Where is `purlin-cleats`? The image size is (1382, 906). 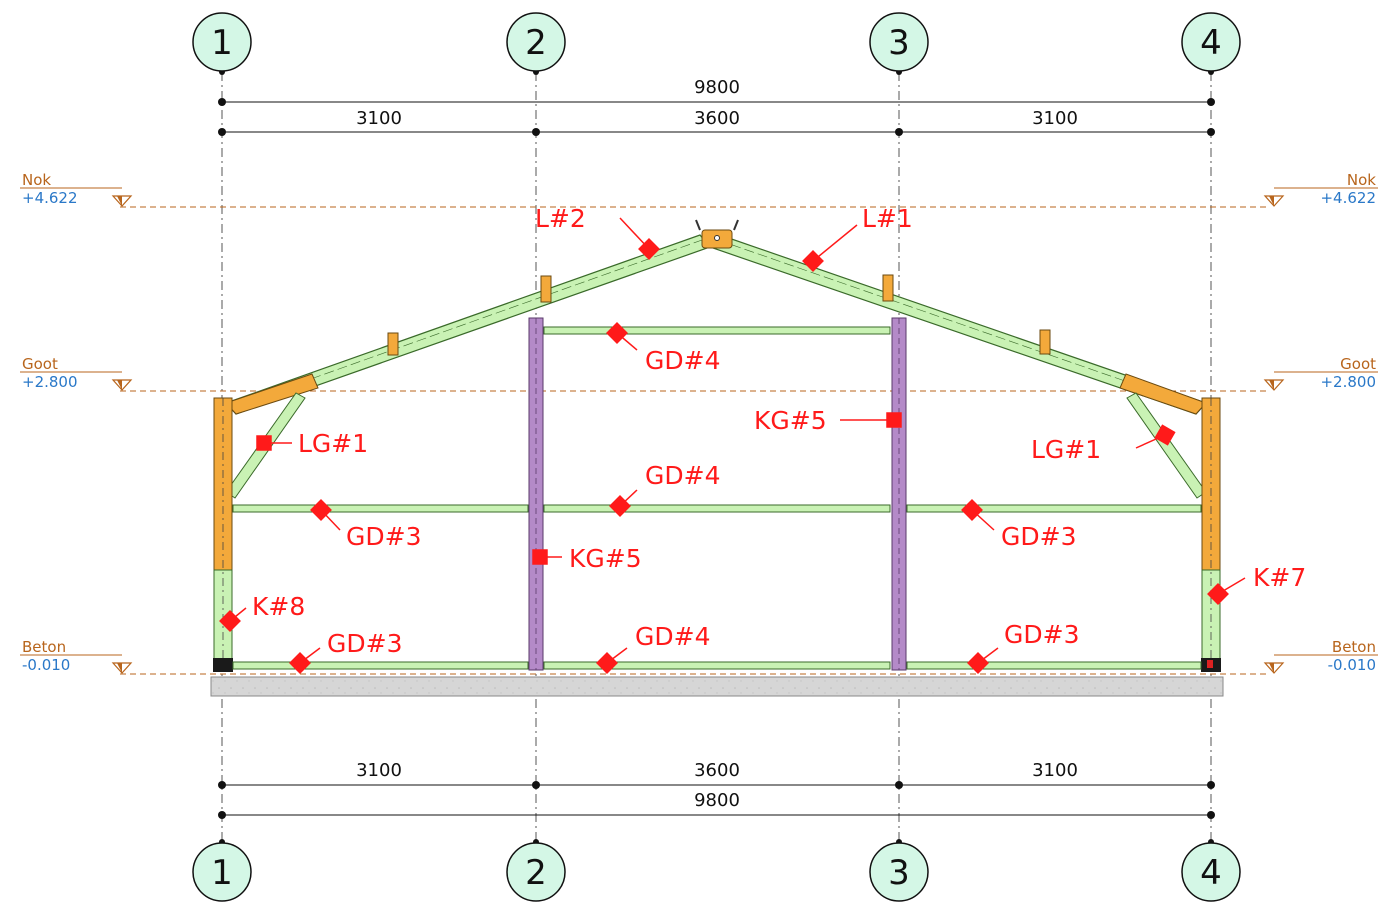 purlin-cleats is located at coordinates (719, 315).